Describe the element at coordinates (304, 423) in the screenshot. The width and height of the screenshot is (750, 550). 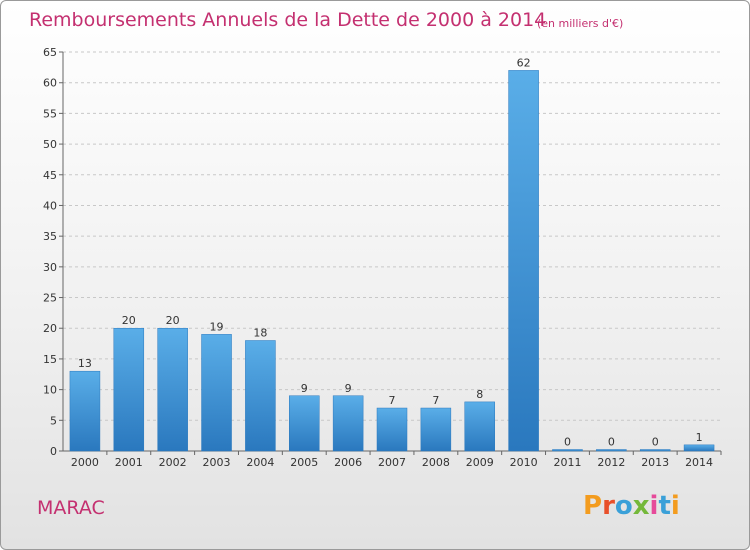
I see `bar-2005` at that location.